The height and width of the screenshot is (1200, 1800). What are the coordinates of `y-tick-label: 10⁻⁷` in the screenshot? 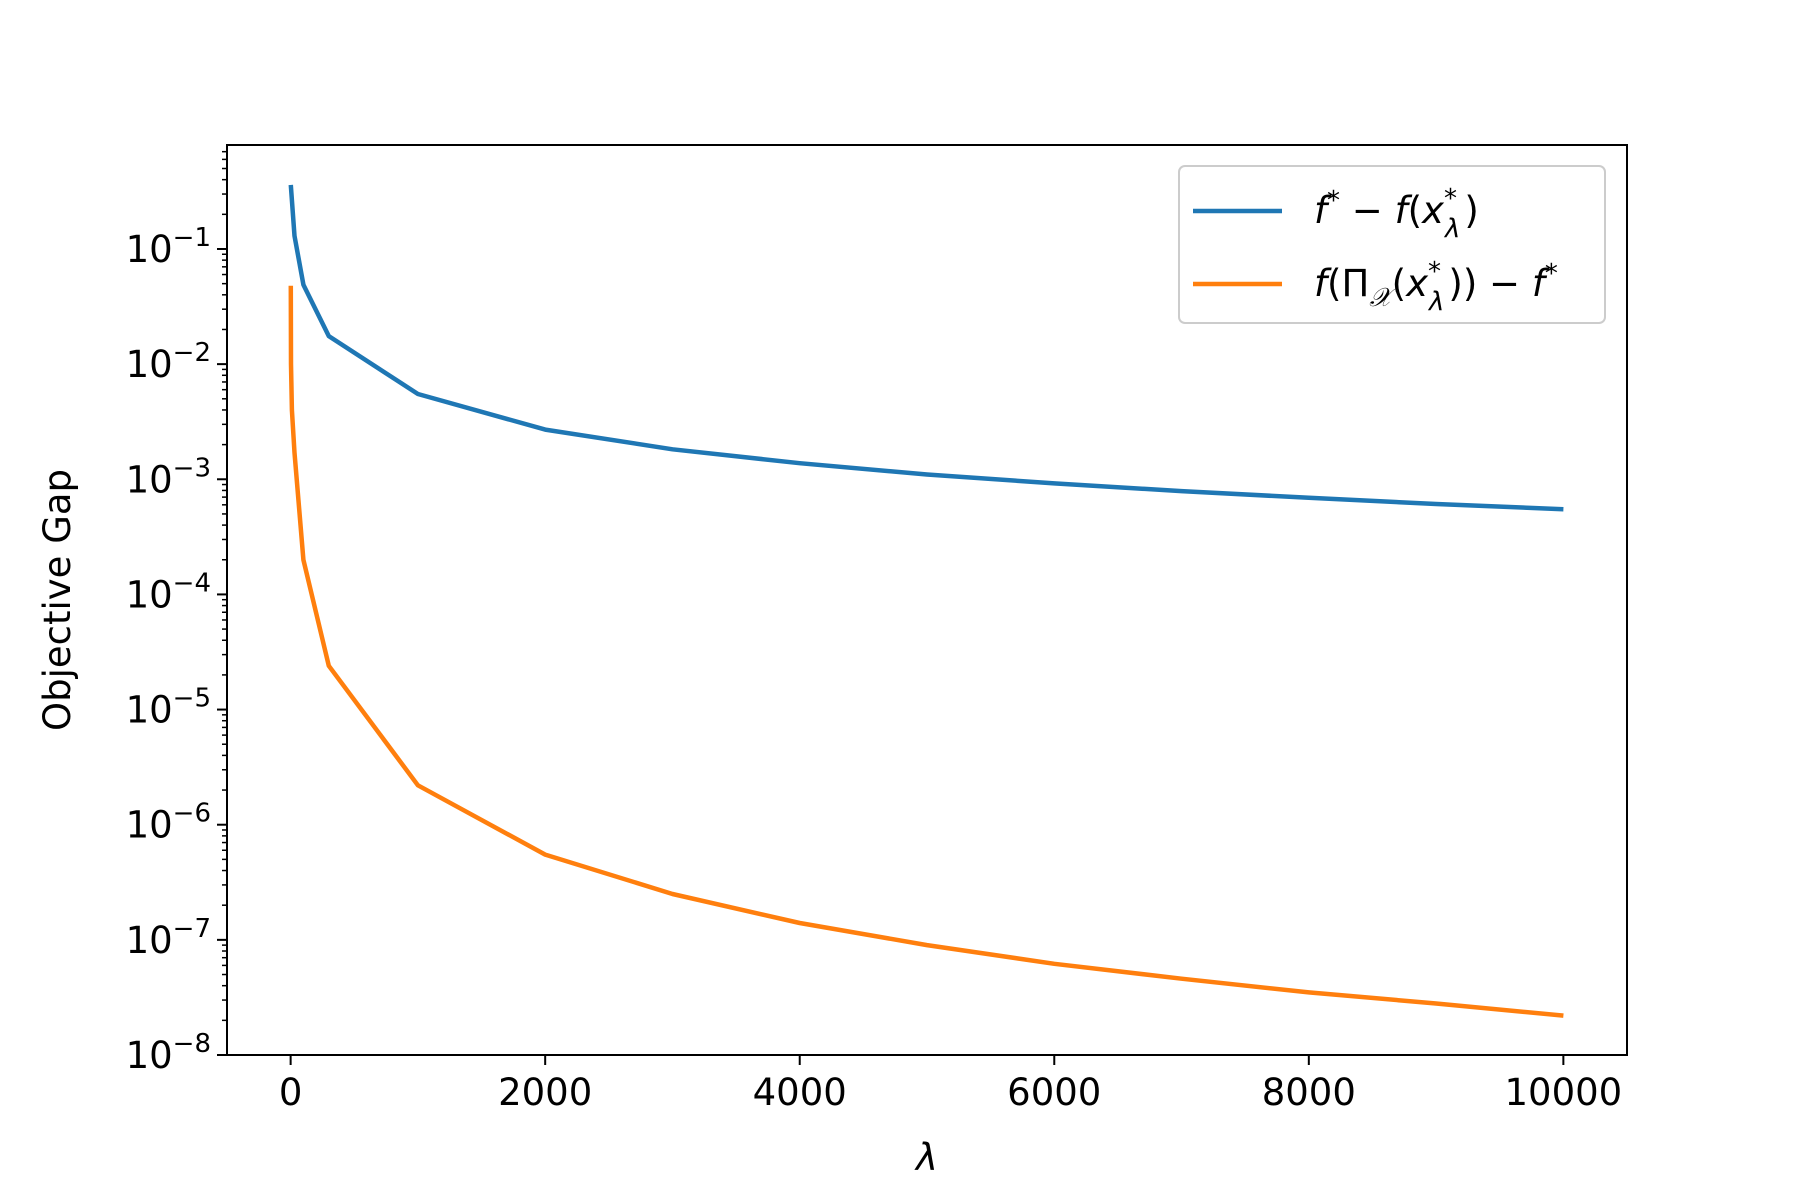 It's located at (168, 938).